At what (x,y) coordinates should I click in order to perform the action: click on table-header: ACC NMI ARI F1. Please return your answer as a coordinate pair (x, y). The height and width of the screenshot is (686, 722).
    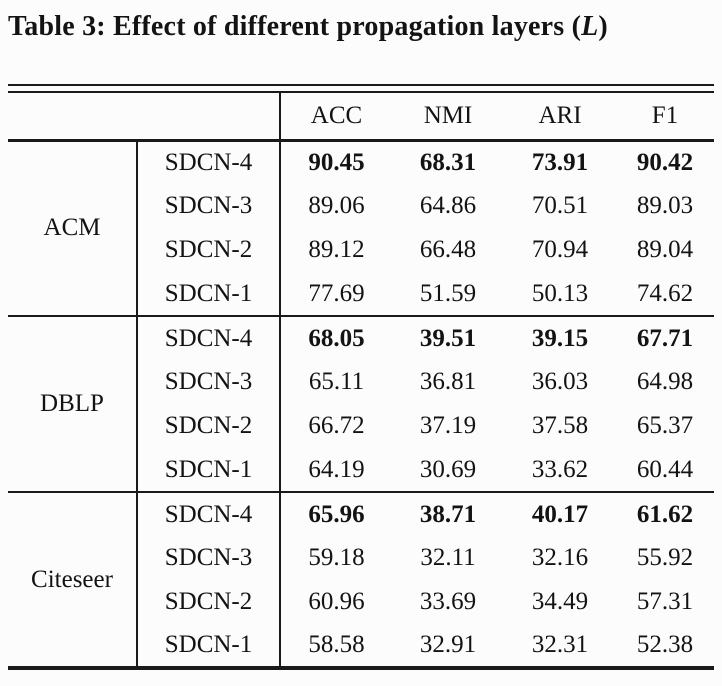
    Looking at the image, I should click on (361, 116).